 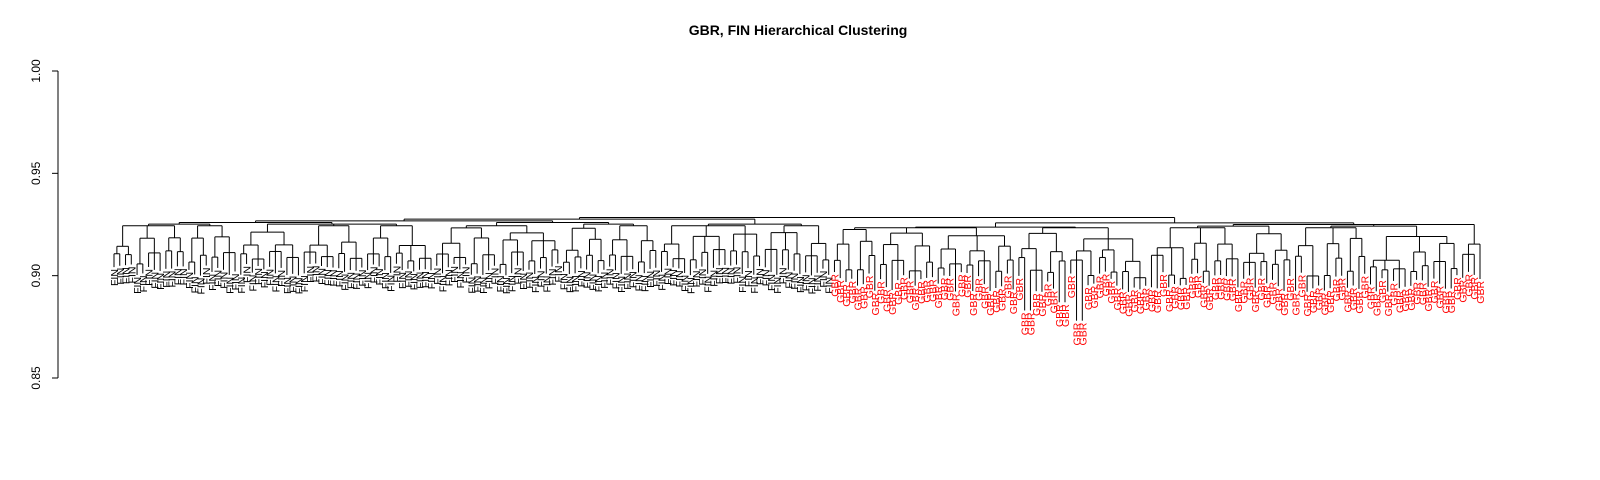 What do you see at coordinates (36, 276) in the screenshot?
I see `y-tick-label: 0.90` at bounding box center [36, 276].